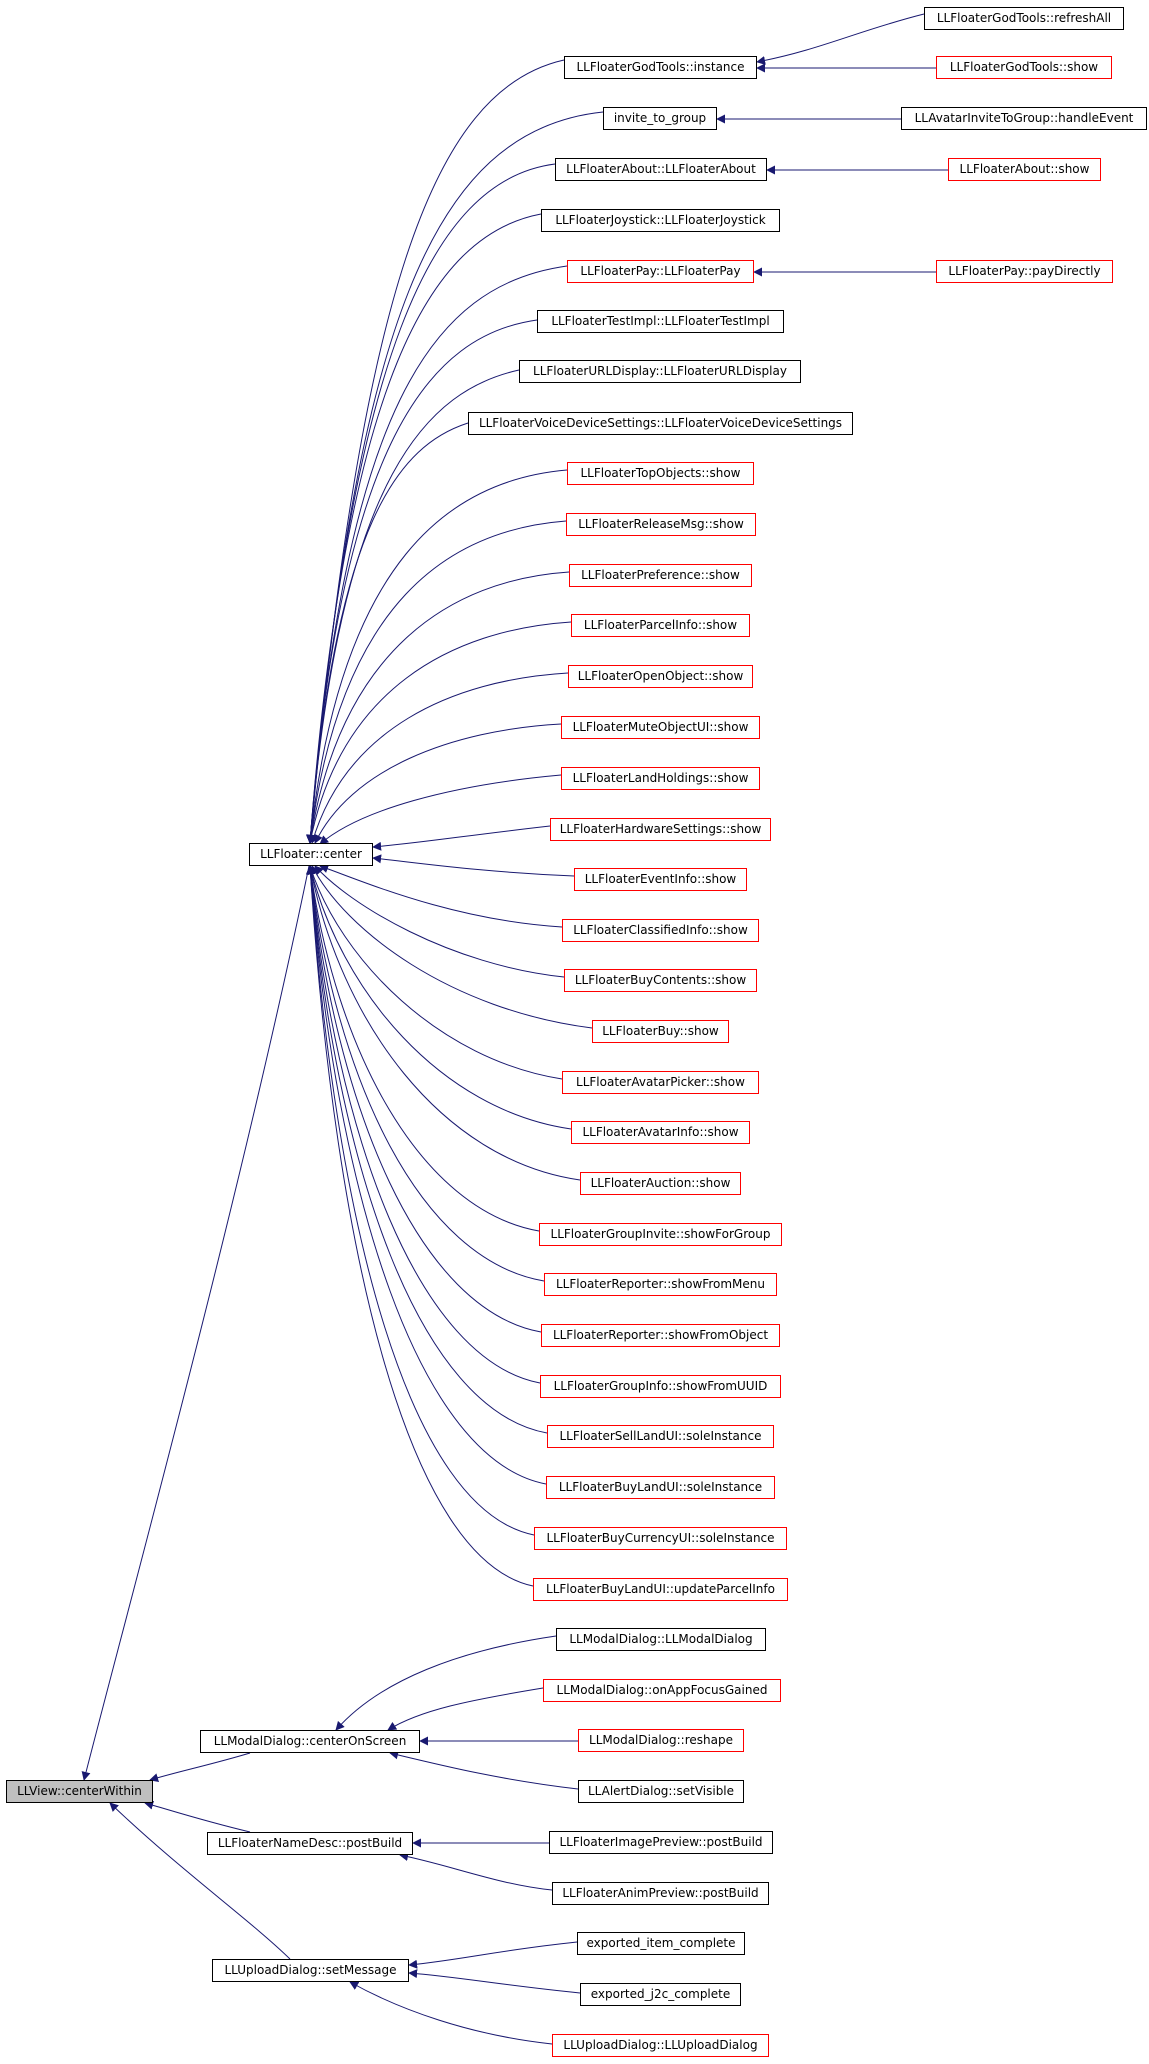 Image resolution: width=1149 pixels, height=2064 pixels. I want to click on edge-from-buy-show, so click(452, 947).